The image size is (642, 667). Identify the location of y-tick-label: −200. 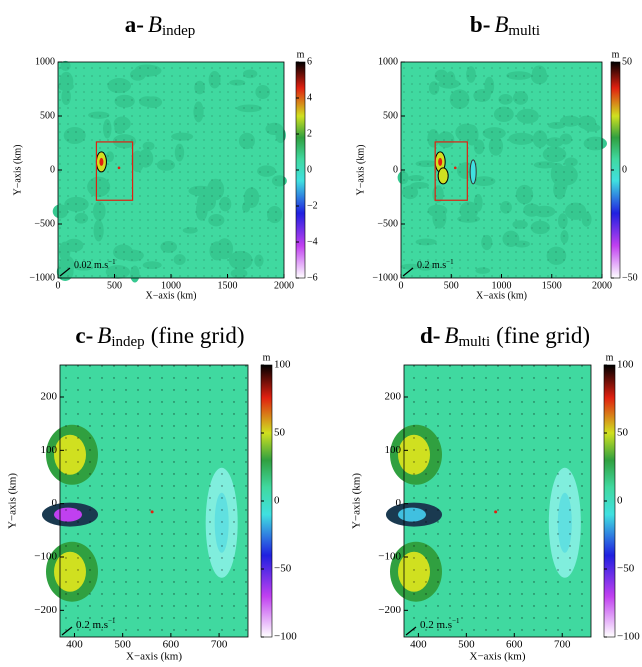
(389, 610).